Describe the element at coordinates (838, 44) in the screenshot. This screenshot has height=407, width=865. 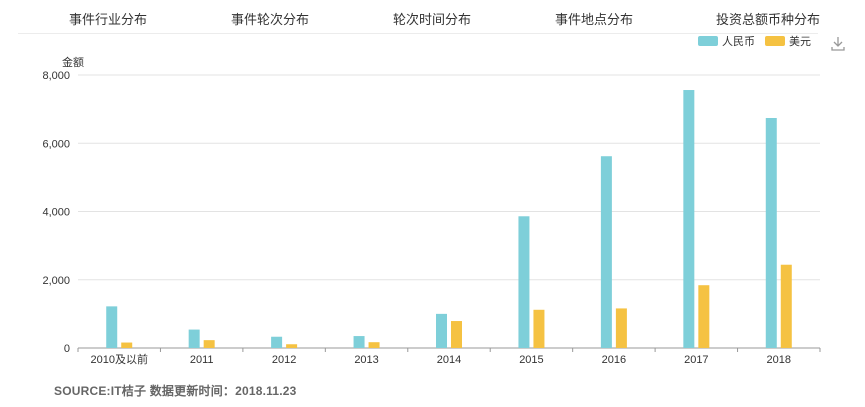
I see `download-icon` at that location.